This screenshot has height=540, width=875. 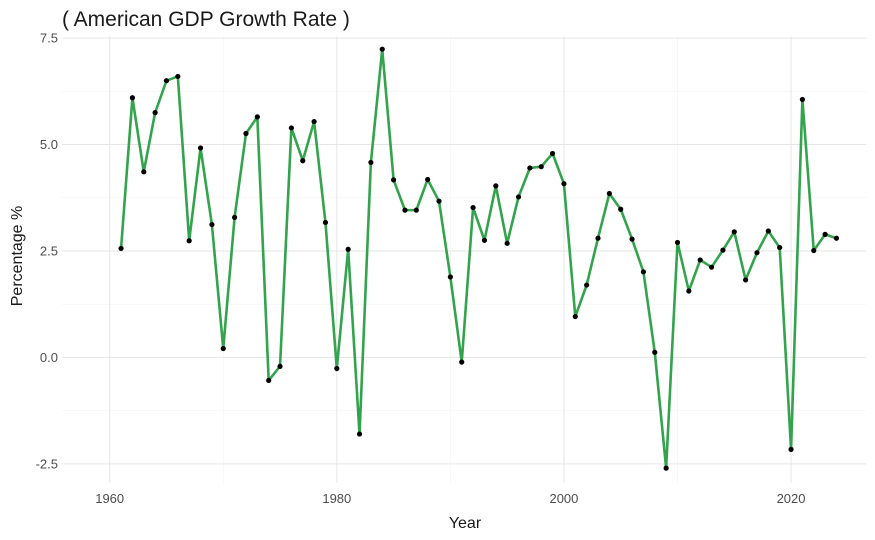 I want to click on y-tick-label: 2.5, so click(x=49, y=250).